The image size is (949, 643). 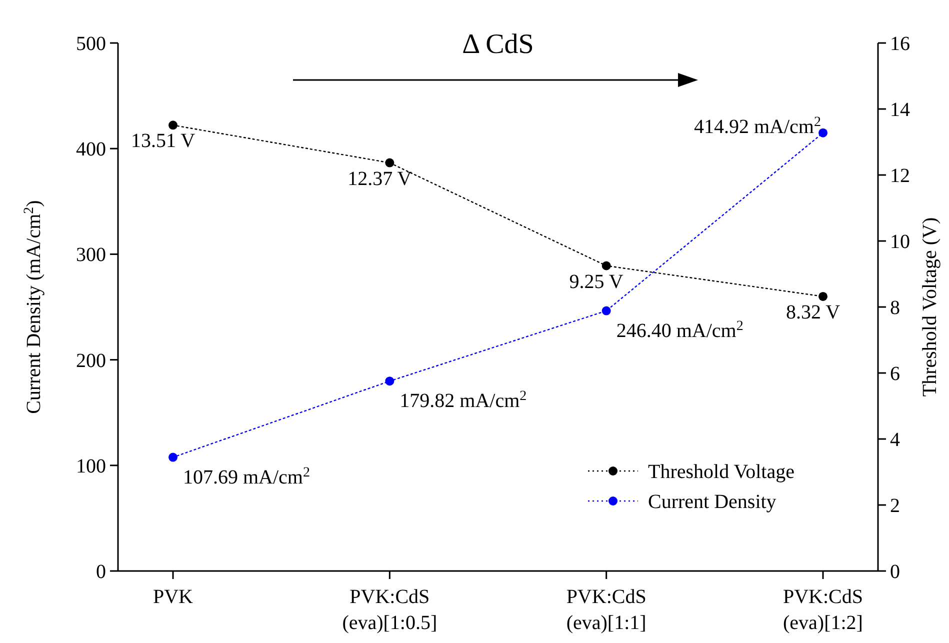 I want to click on legend-label: Threshold Voltage, so click(x=721, y=472).